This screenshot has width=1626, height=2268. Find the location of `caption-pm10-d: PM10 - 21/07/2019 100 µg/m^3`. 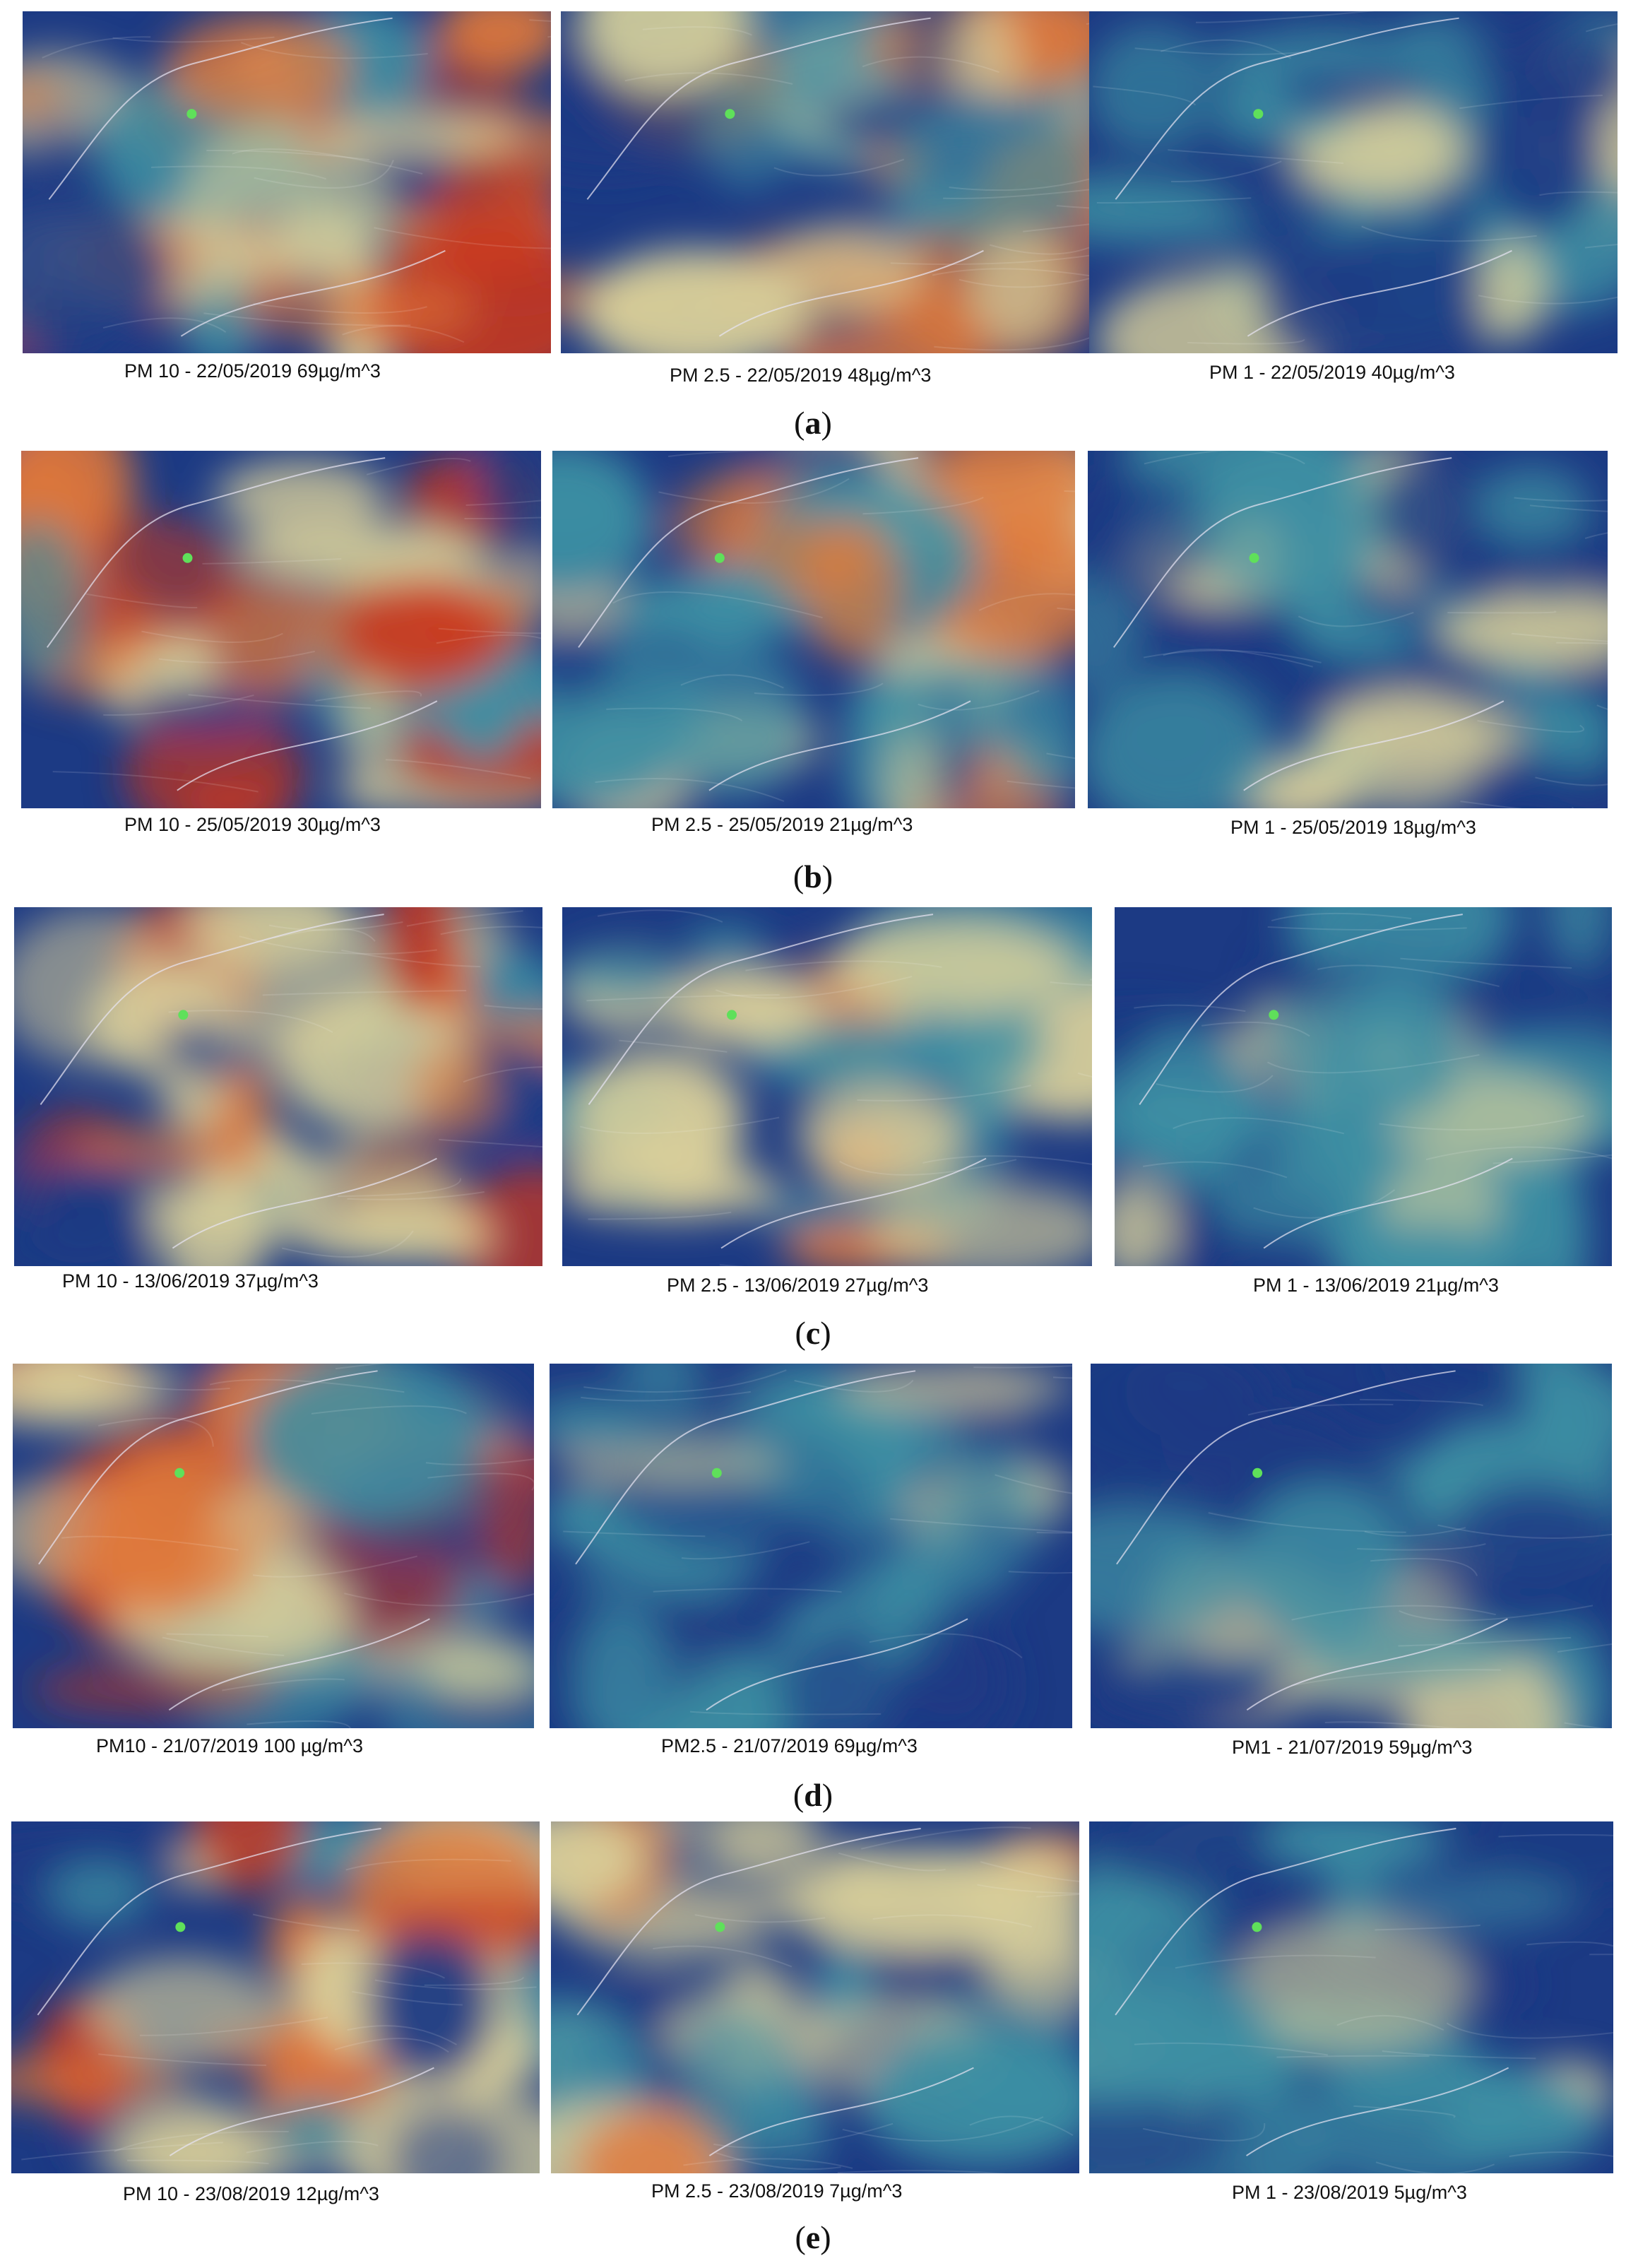

caption-pm10-d: PM10 - 21/07/2019 100 µg/m^3 is located at coordinates (229, 1745).